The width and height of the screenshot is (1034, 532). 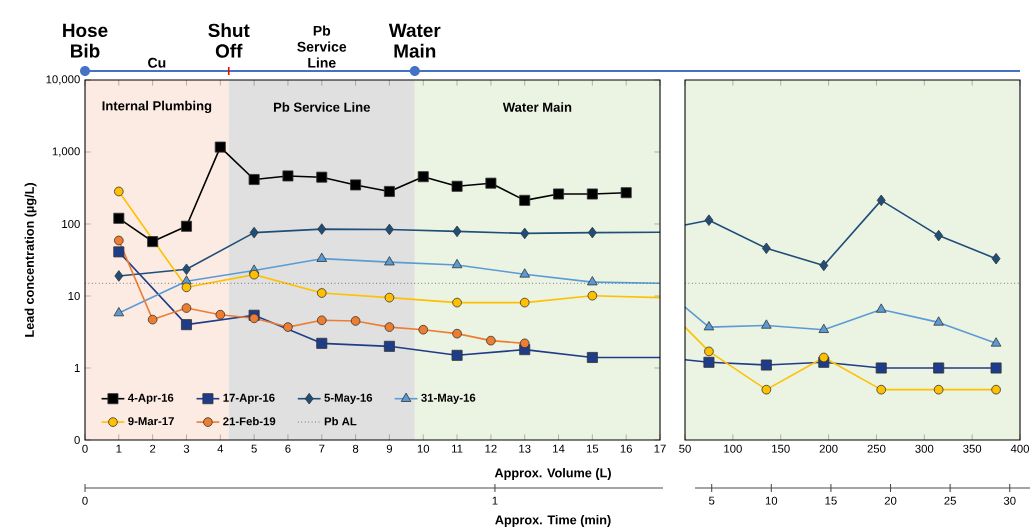 I want to click on legend-label: 31-May-16, so click(x=448, y=398).